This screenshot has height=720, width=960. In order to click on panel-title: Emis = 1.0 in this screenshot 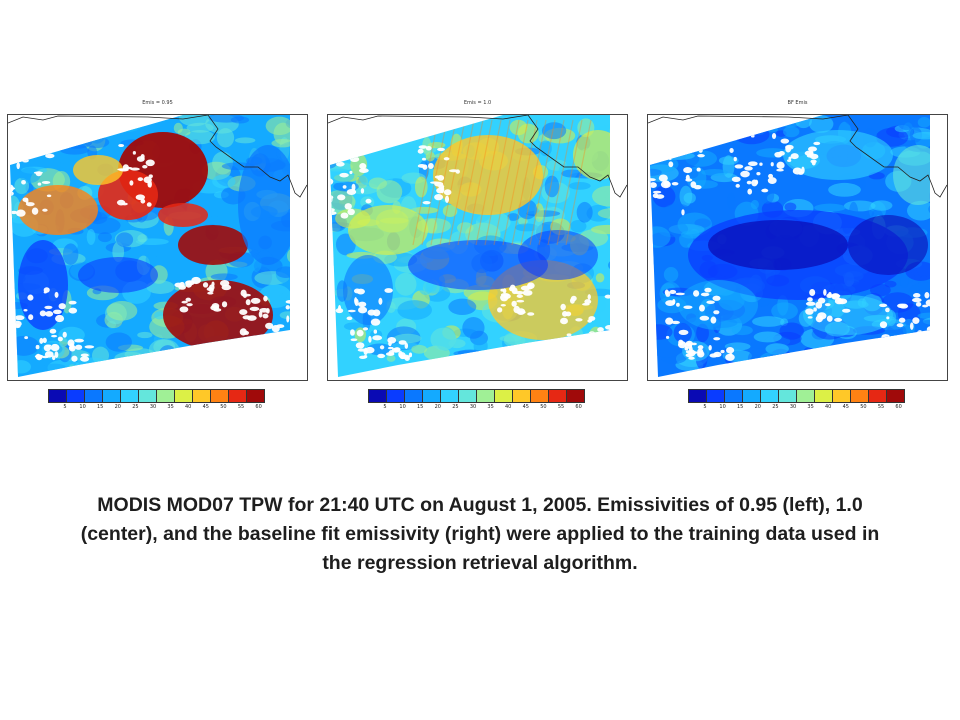, I will do `click(477, 103)`.